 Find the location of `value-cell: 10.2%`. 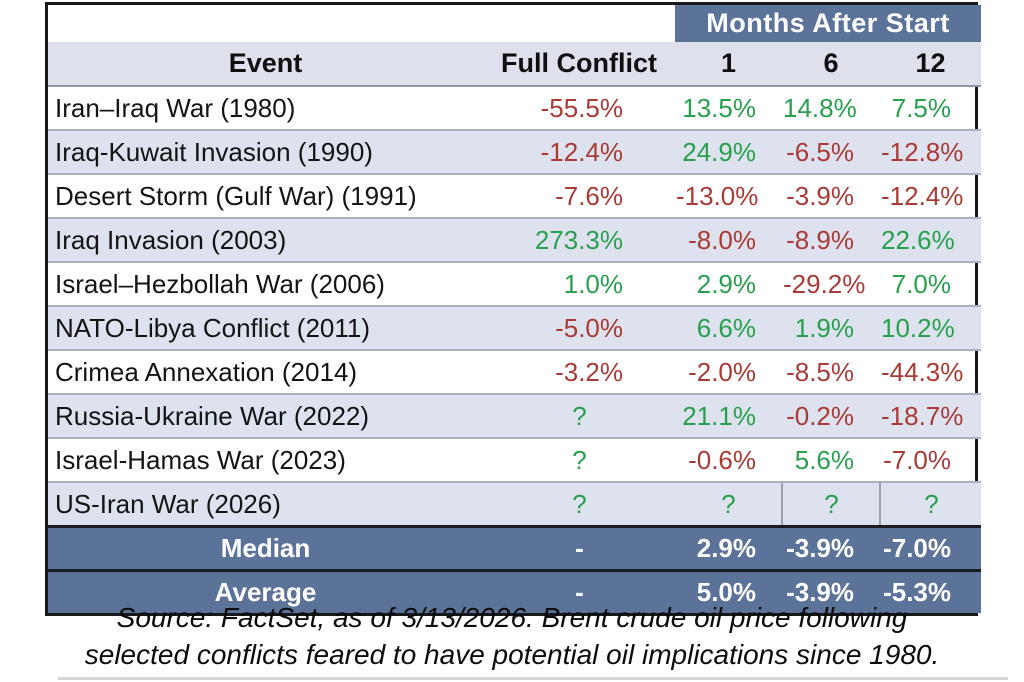

value-cell: 10.2% is located at coordinates (931, 327).